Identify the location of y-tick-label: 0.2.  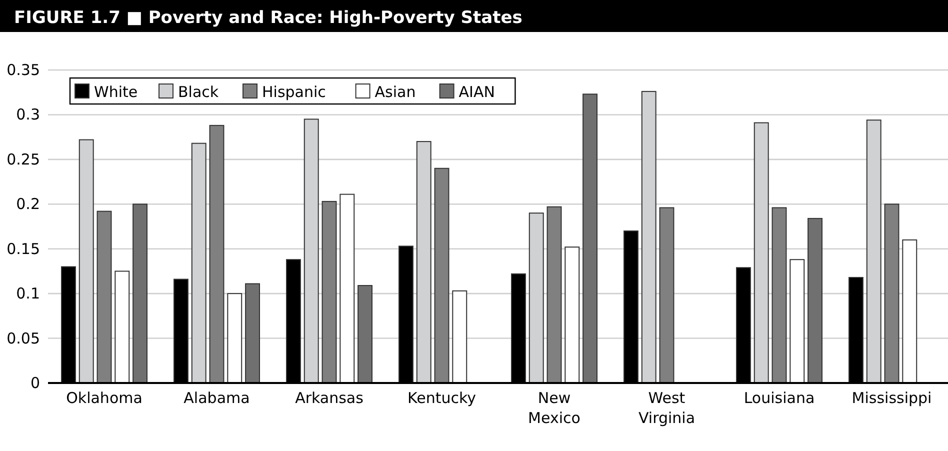
(28, 204).